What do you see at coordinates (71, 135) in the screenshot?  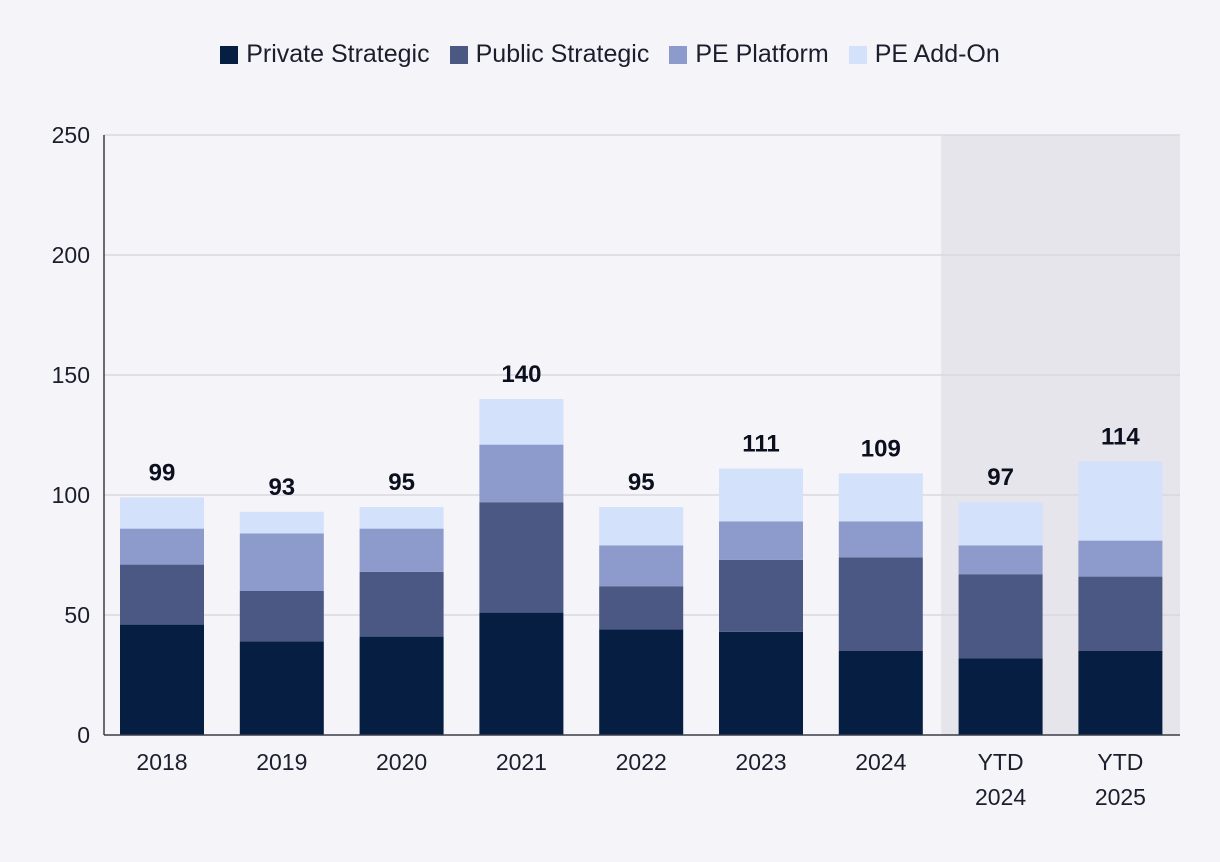 I see `y-tick-label: 250` at bounding box center [71, 135].